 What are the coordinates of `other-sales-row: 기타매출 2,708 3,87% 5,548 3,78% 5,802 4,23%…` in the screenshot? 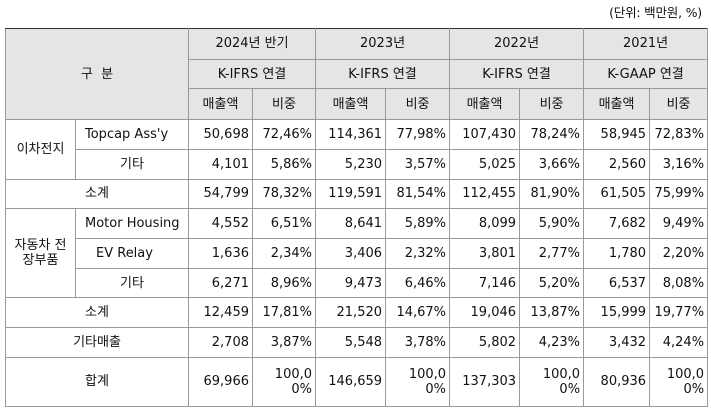 It's located at (357, 342).